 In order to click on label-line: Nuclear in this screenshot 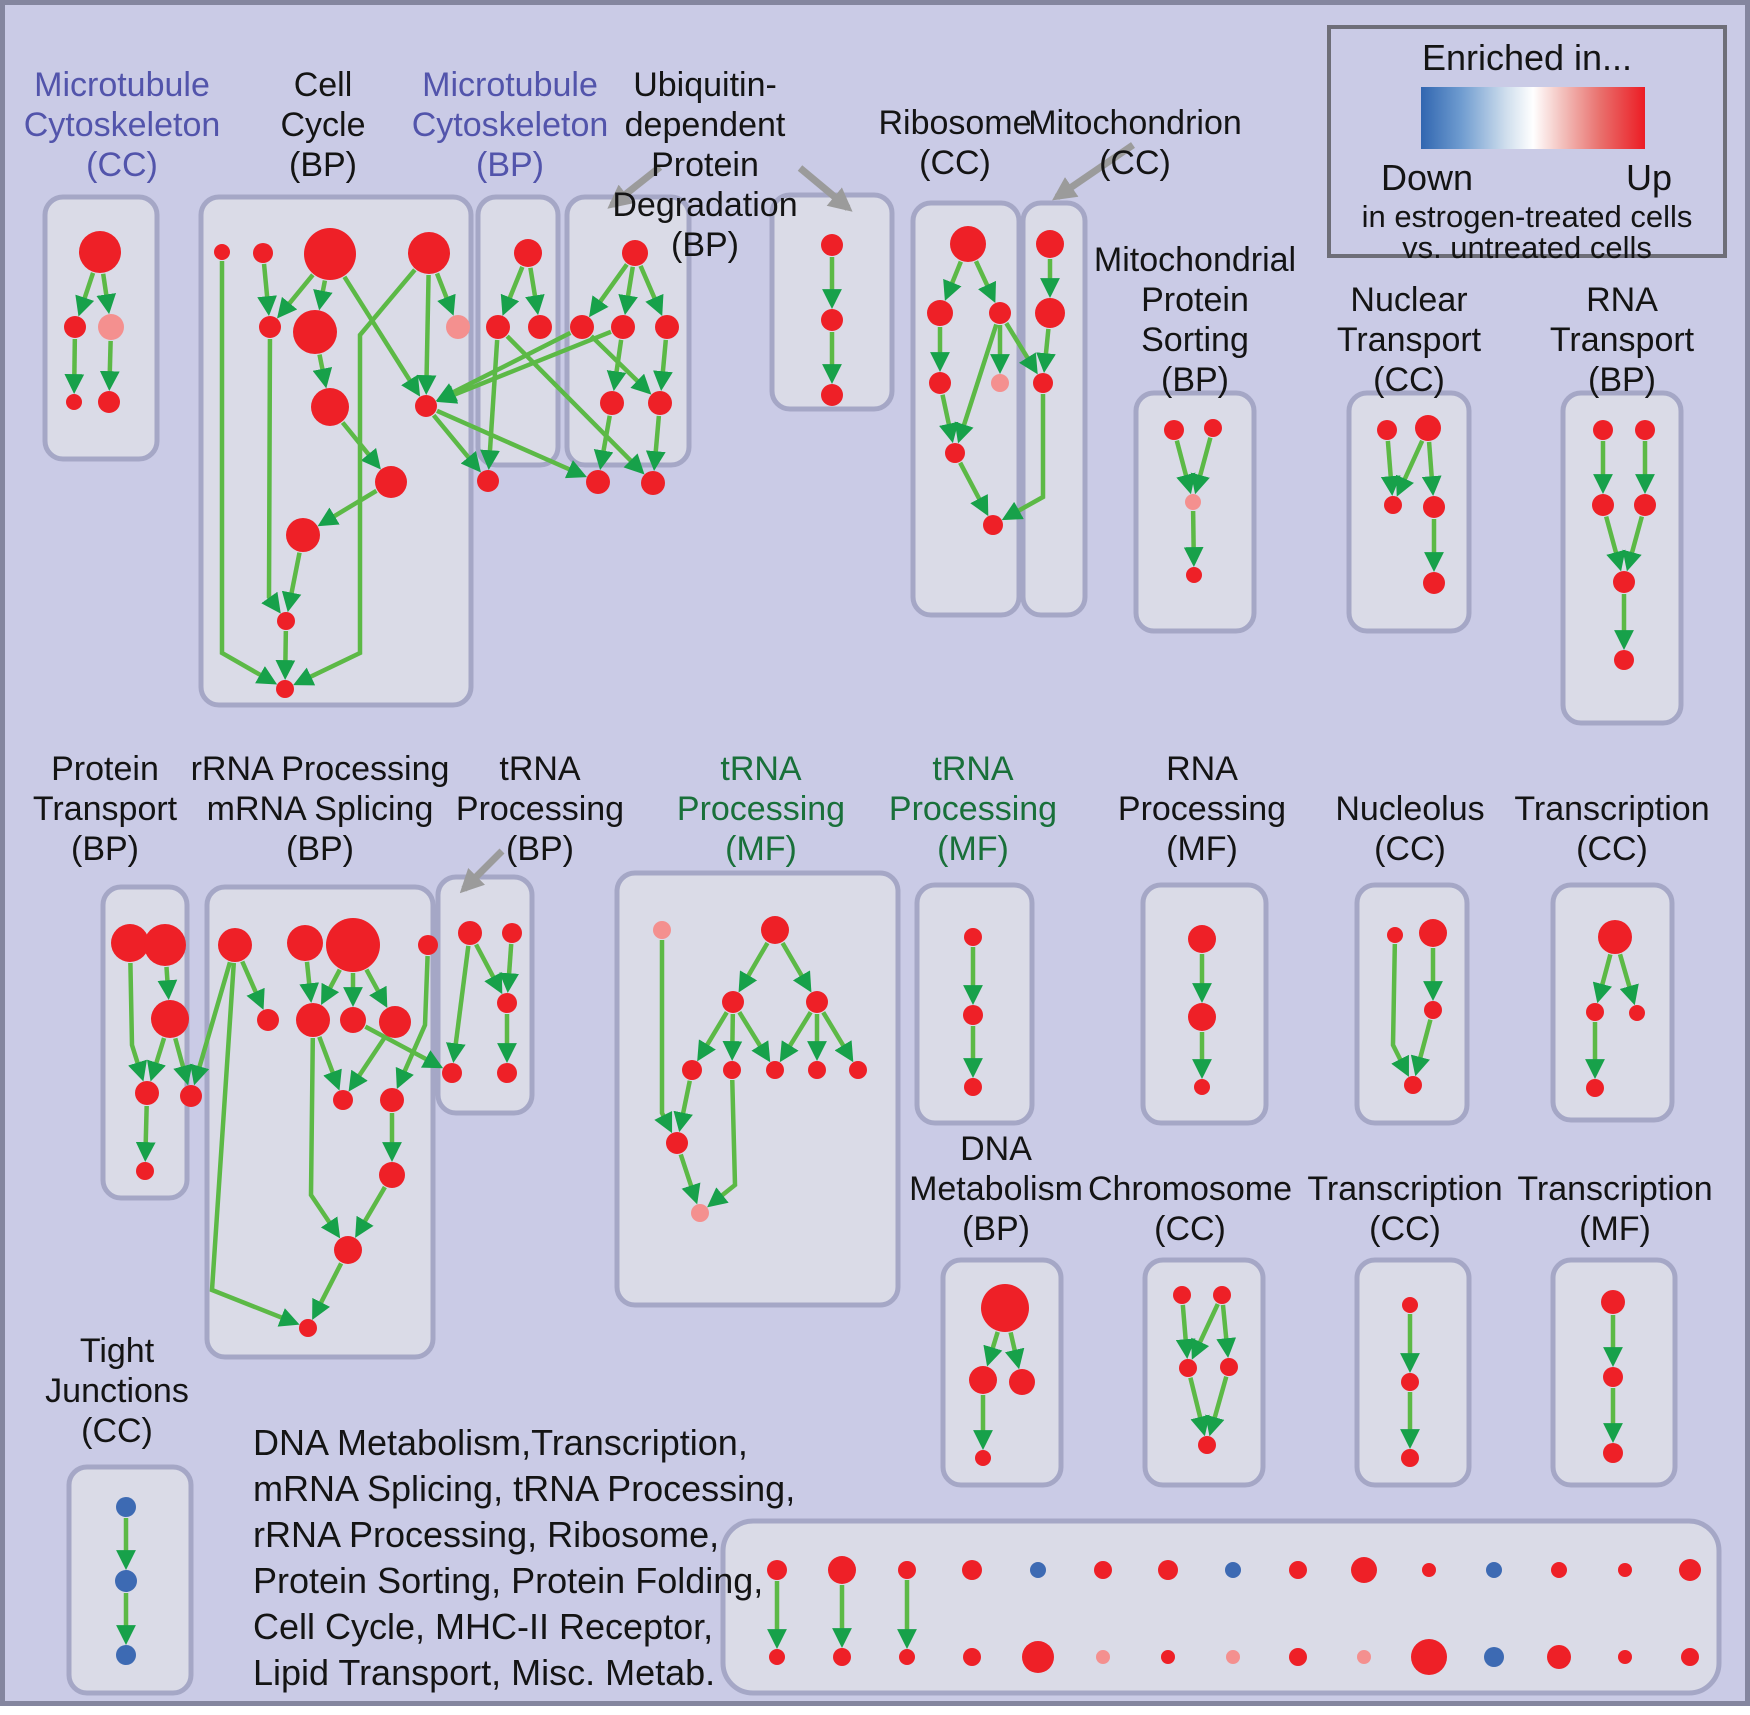, I will do `click(1409, 300)`.